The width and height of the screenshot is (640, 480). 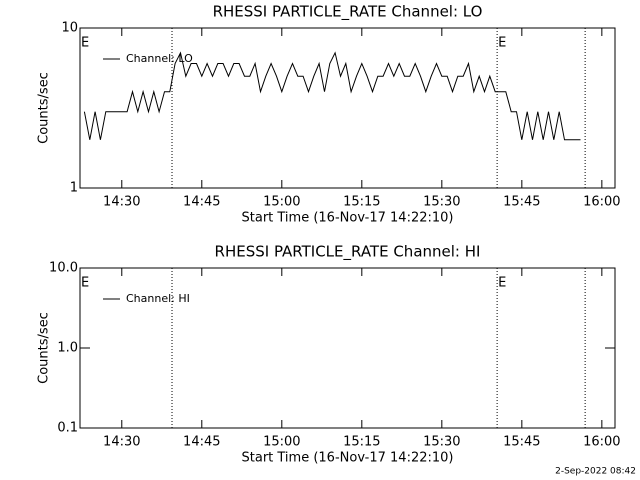 I want to click on legend-label: Channel: HI, so click(x=158, y=298).